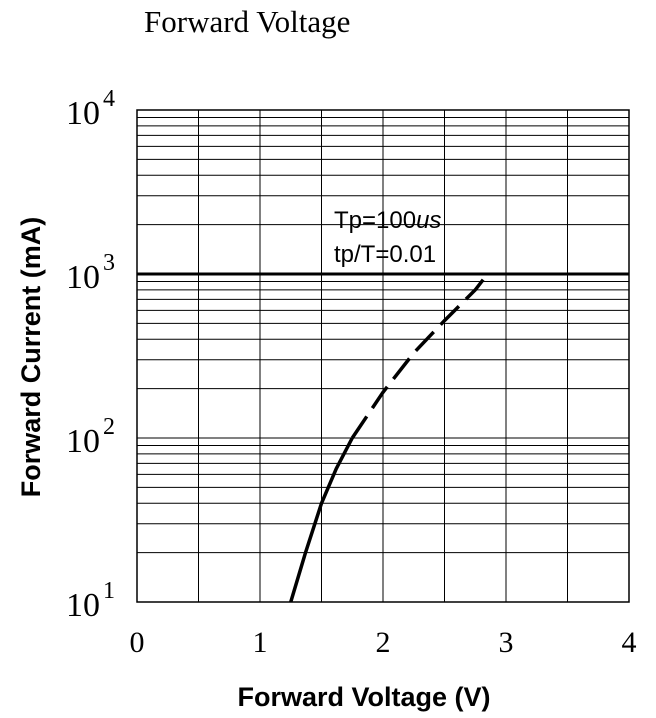  What do you see at coordinates (506, 642) in the screenshot?
I see `x-tick-label: 3` at bounding box center [506, 642].